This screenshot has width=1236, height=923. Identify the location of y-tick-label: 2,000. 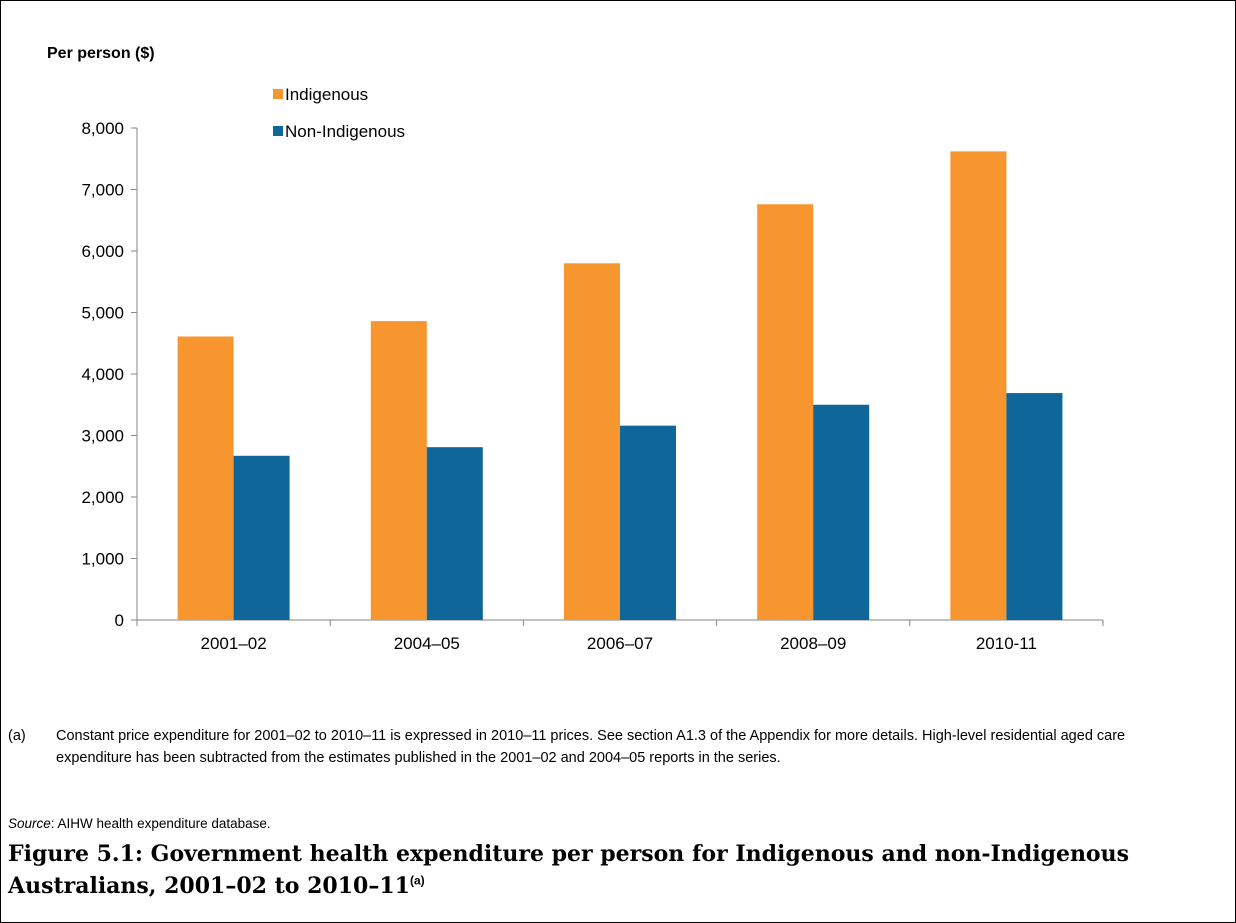
(102, 497).